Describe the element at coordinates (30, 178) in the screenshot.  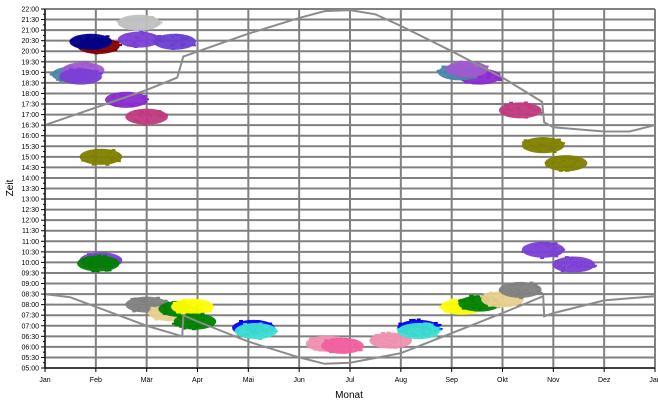
I see `y-tick-label: 14:00` at that location.